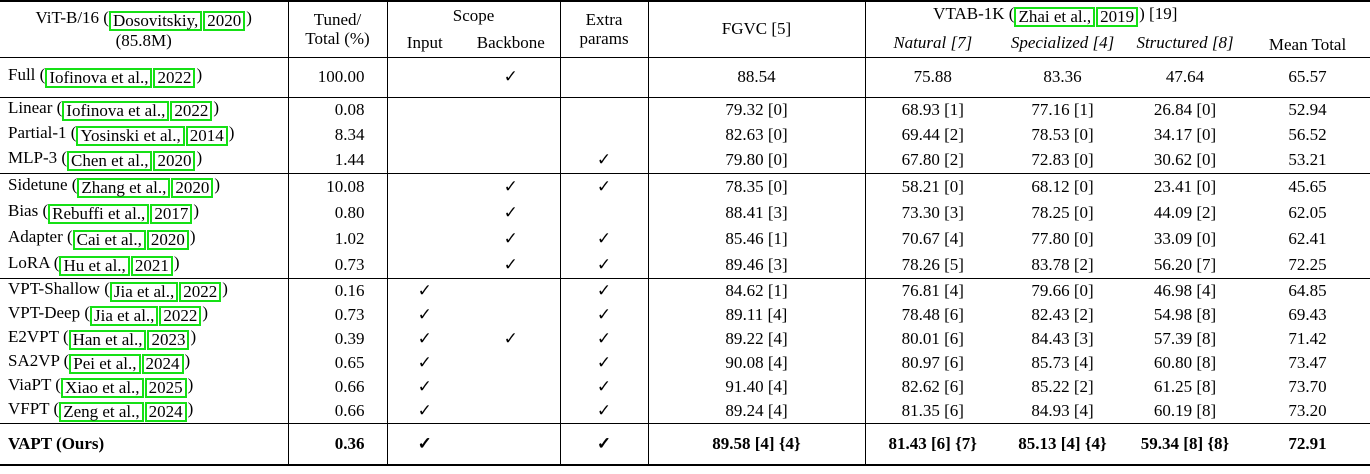 This screenshot has height=474, width=1370. Describe the element at coordinates (102, 387) in the screenshot. I see `citation-link-author: Xiao et al.,` at that location.